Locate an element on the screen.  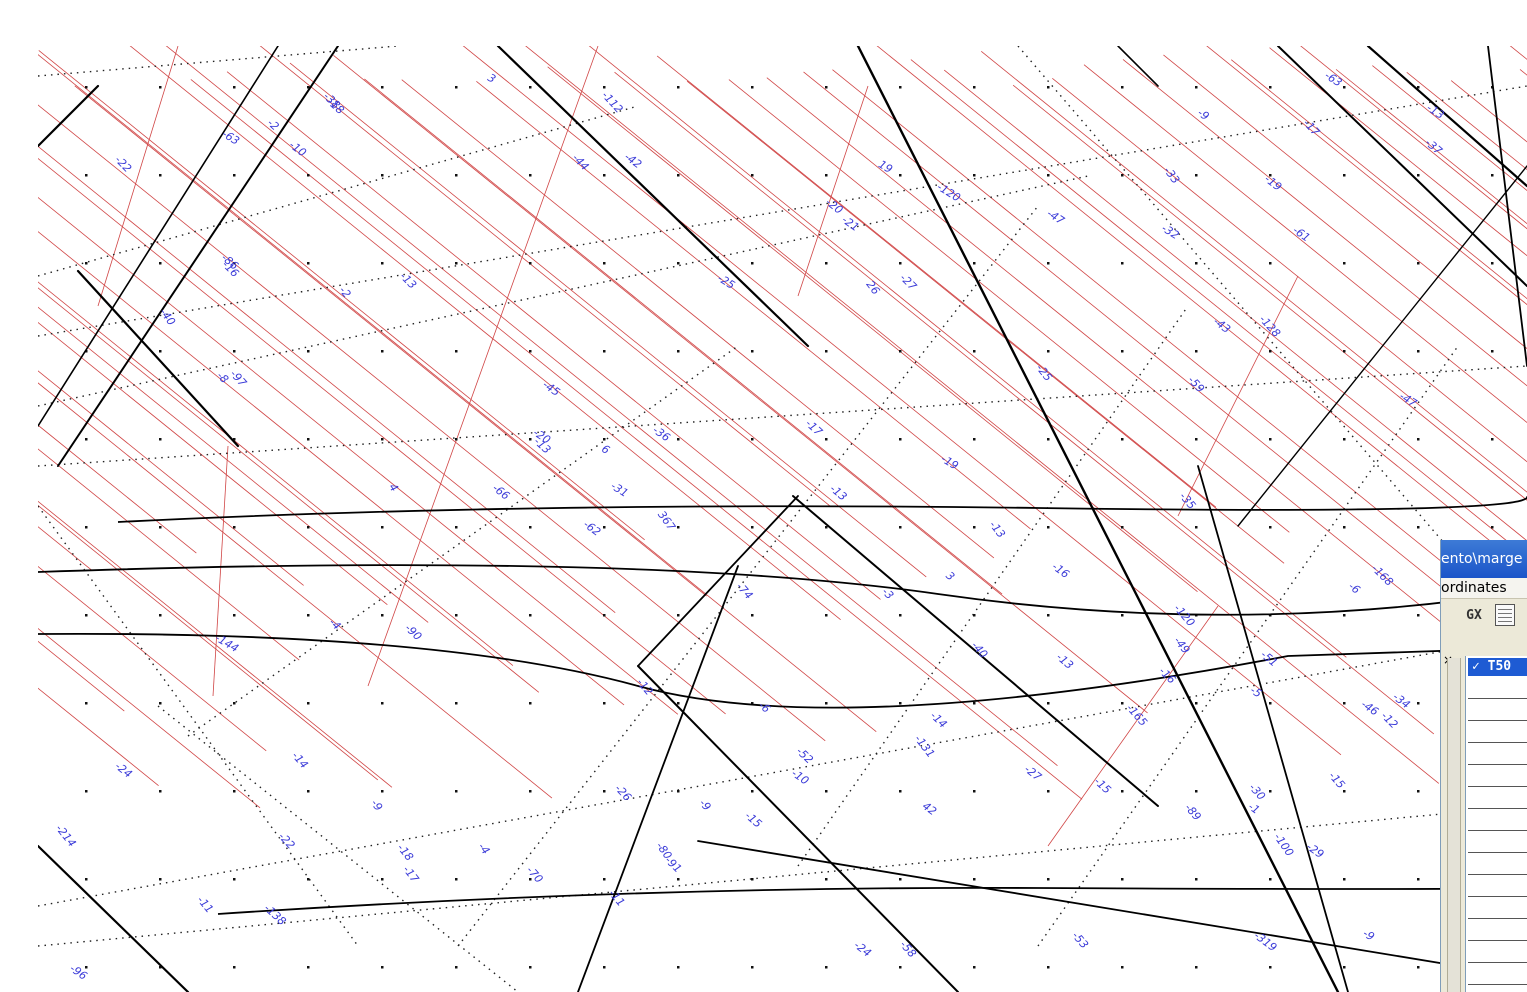
coordinates-menu: ordinates is located at coordinates (1484, 588).